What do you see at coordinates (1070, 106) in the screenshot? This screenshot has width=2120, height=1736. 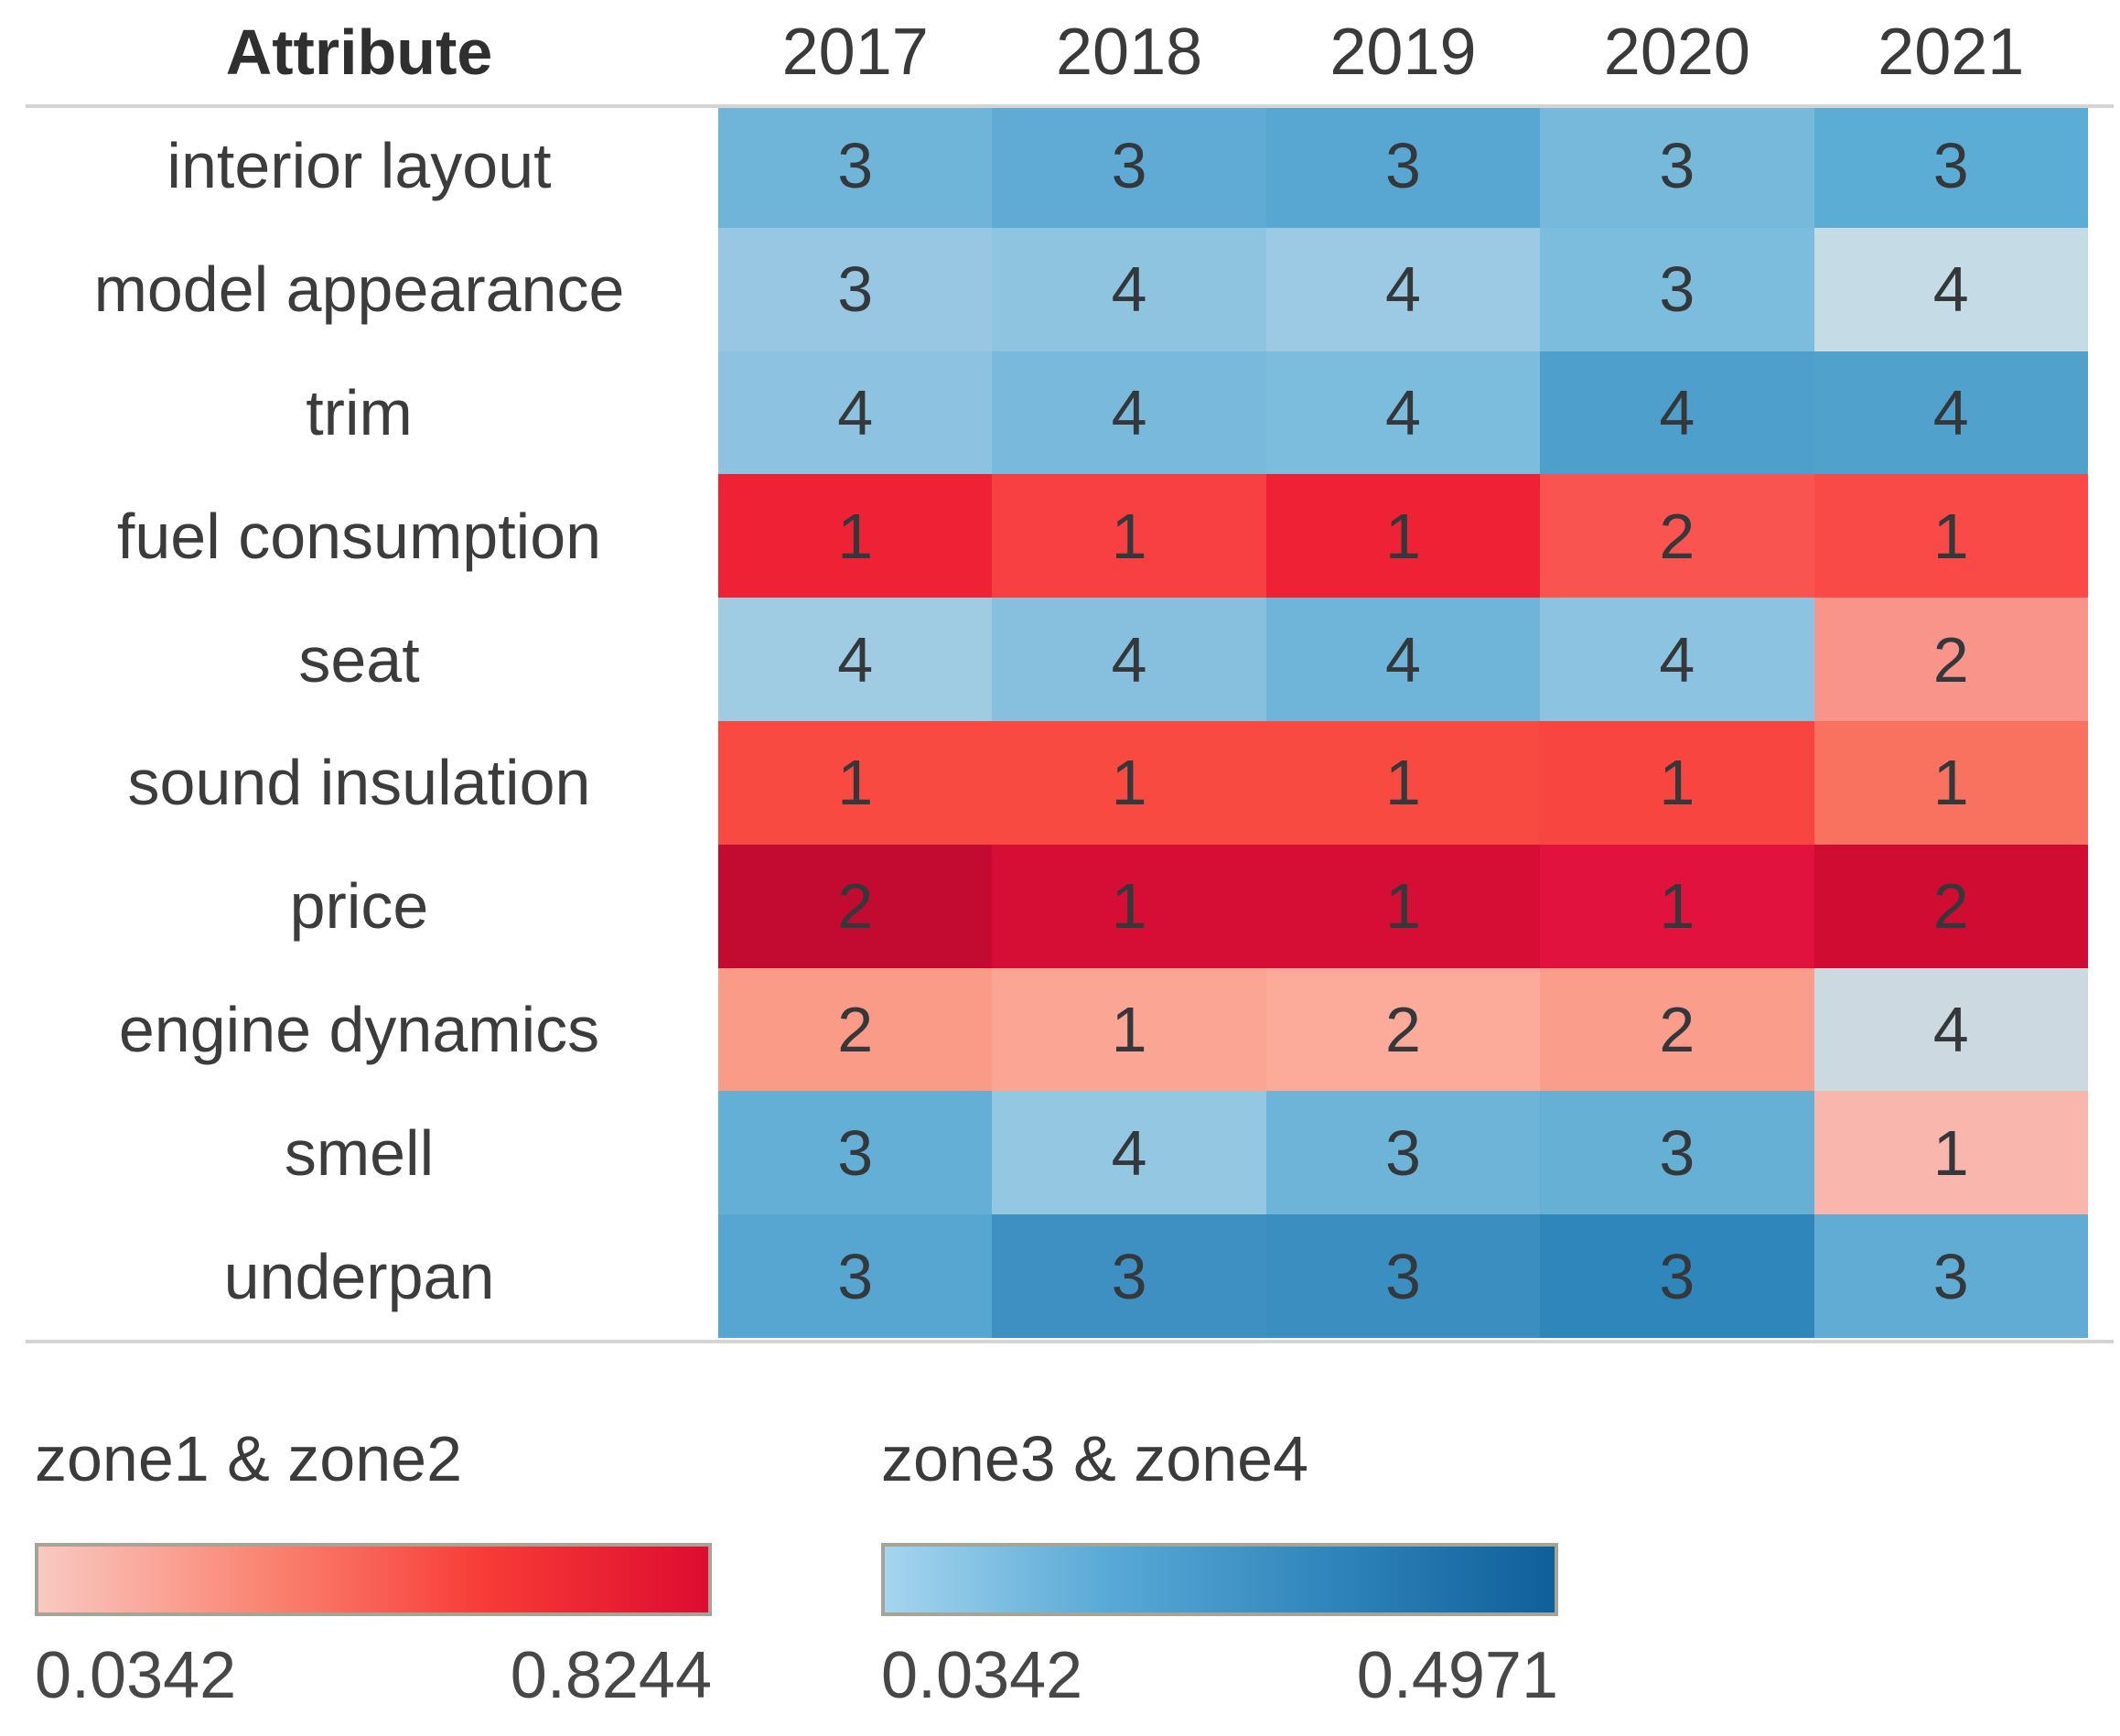 I see `header-separator-line` at bounding box center [1070, 106].